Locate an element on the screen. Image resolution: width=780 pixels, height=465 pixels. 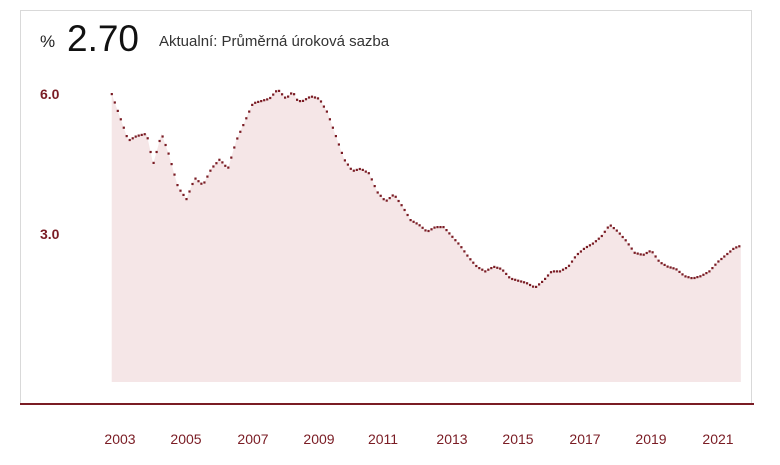
series-caption: Aktualní: Průměrná úroková sazba is located at coordinates (274, 41).